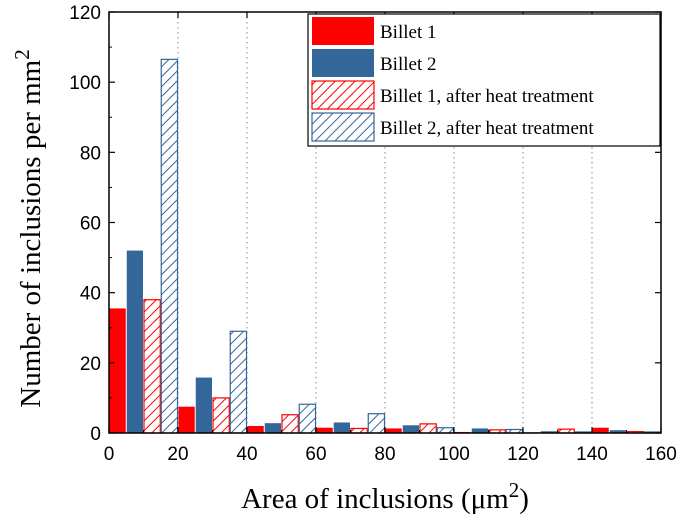 This screenshot has height=523, width=685. I want to click on legend-label-2: Billet 2, so click(408, 64).